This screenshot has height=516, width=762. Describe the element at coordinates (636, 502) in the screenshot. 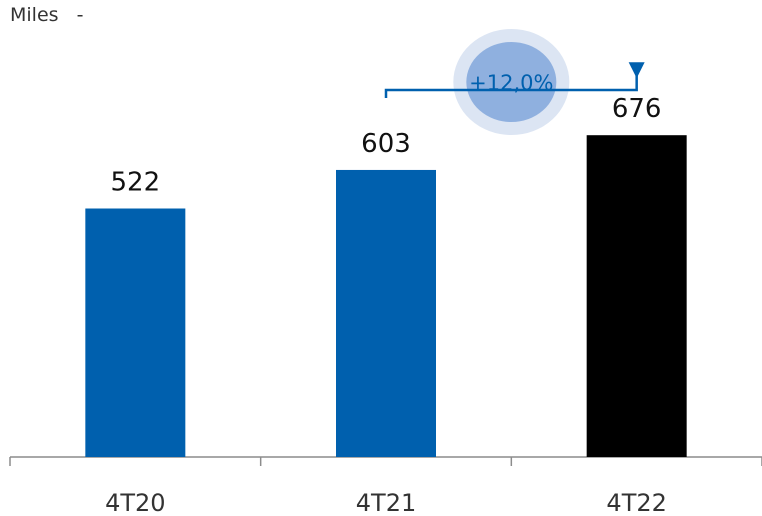

I see `x-tick-label: 4T22` at that location.